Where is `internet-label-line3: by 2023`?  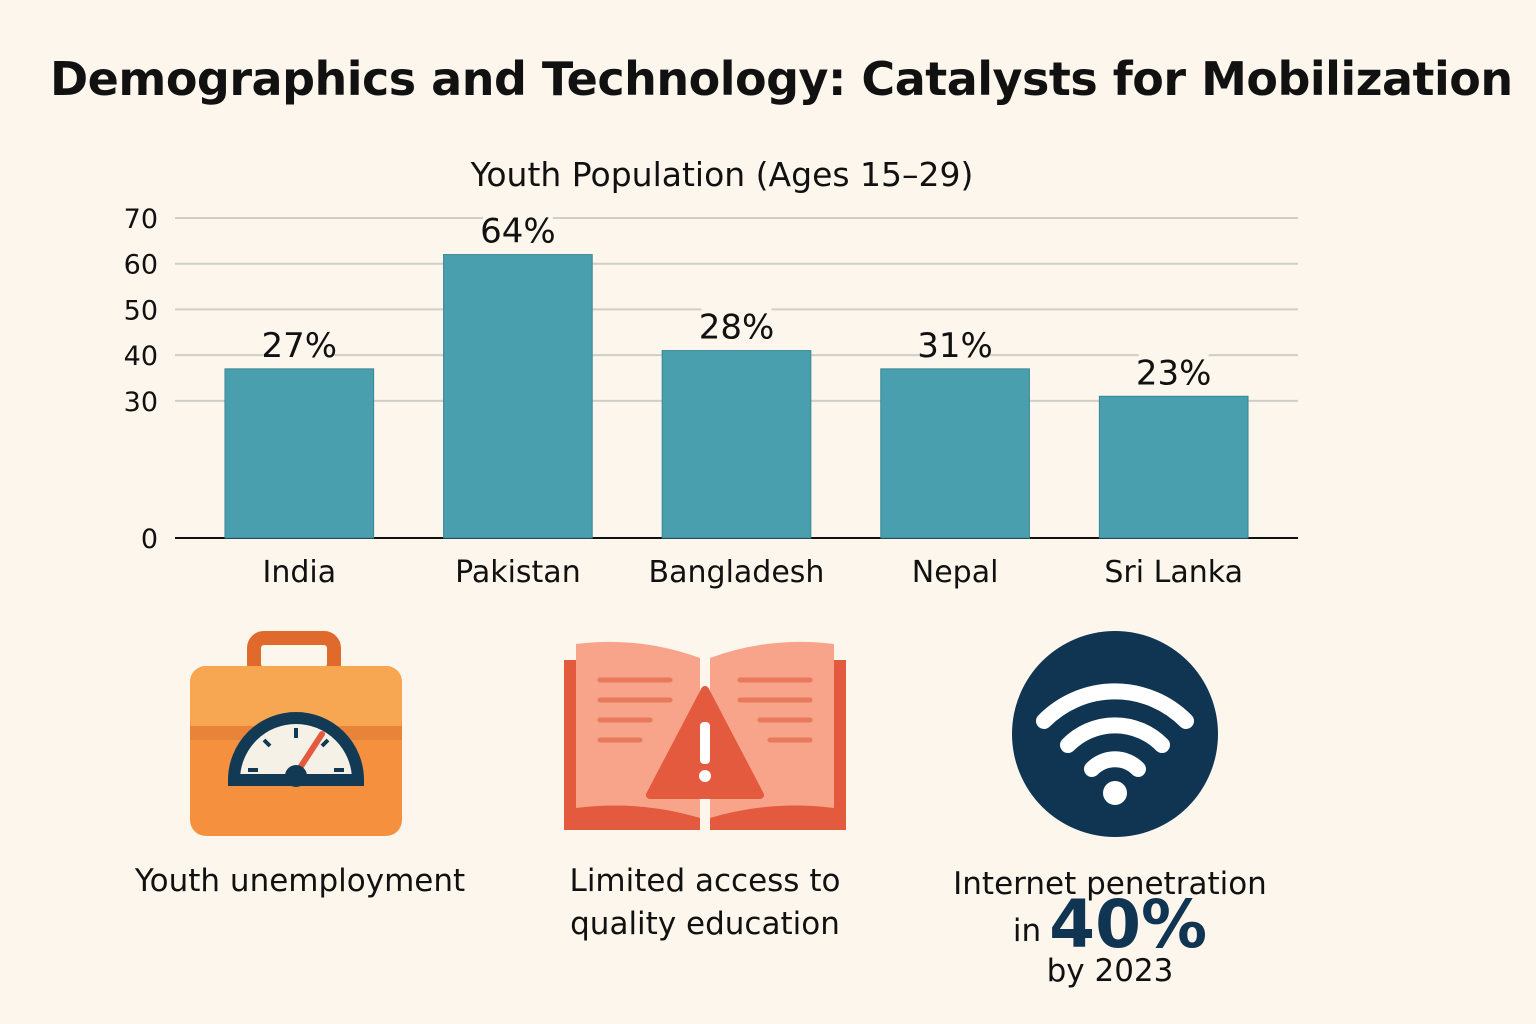 internet-label-line3: by 2023 is located at coordinates (1110, 971).